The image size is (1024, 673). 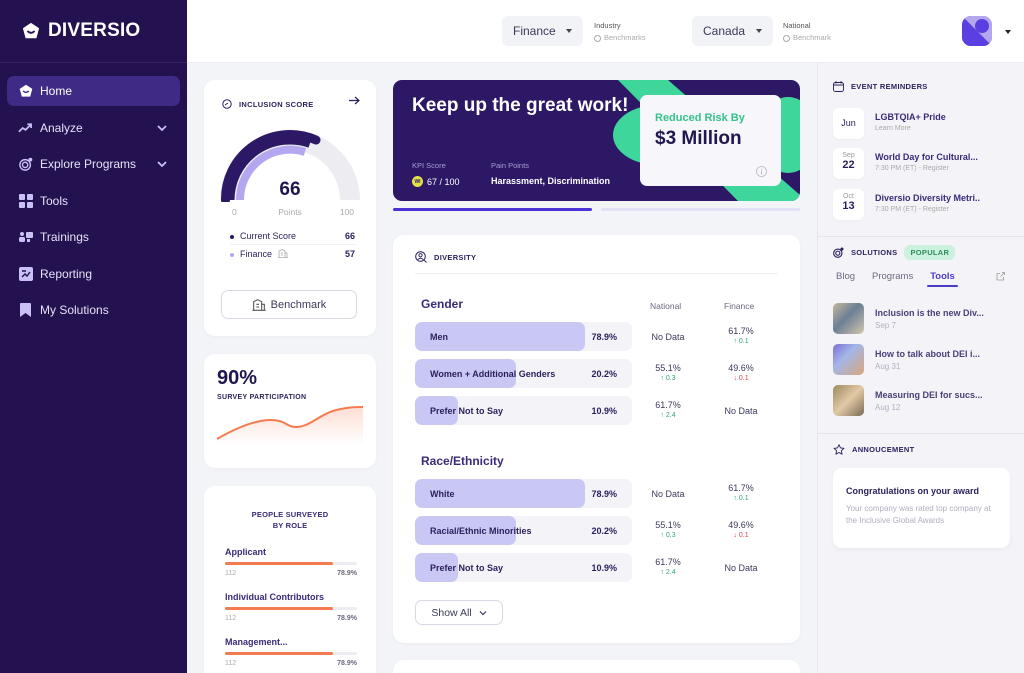 What do you see at coordinates (417, 181) in the screenshot?
I see `kpi-badge-icon: WI` at bounding box center [417, 181].